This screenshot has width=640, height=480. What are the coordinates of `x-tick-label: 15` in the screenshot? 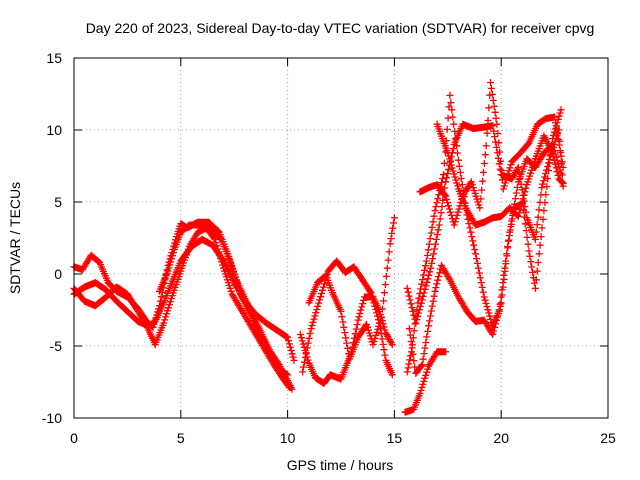 It's located at (395, 438).